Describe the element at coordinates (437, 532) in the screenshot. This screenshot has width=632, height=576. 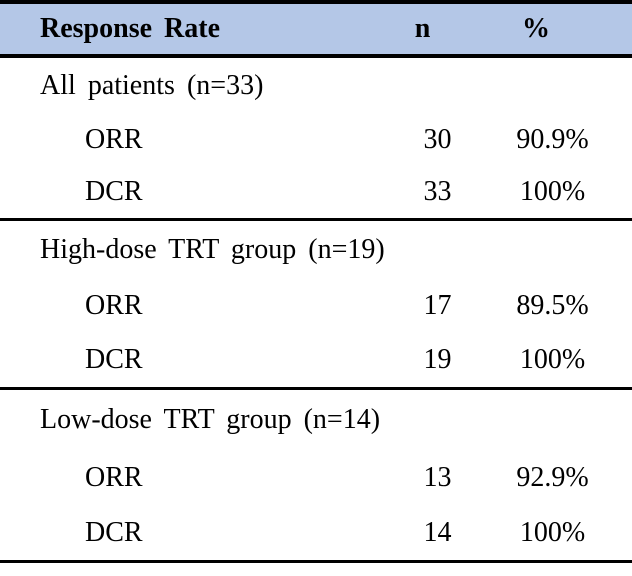
I see `row-n-value: 14` at that location.